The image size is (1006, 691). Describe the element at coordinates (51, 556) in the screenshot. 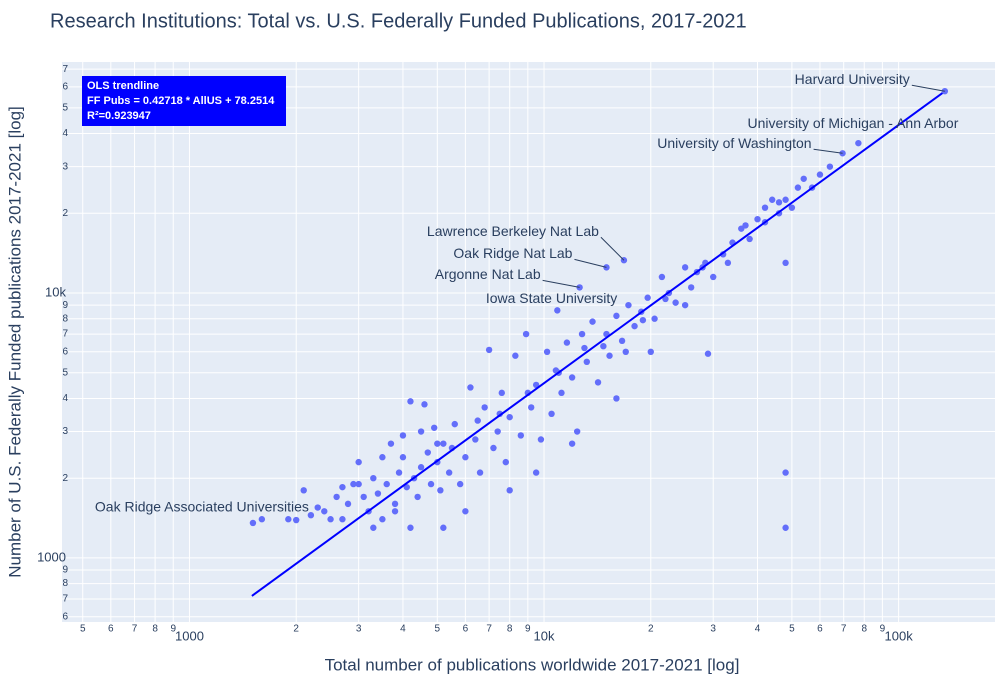

I see `y-tick-label: 1000` at that location.